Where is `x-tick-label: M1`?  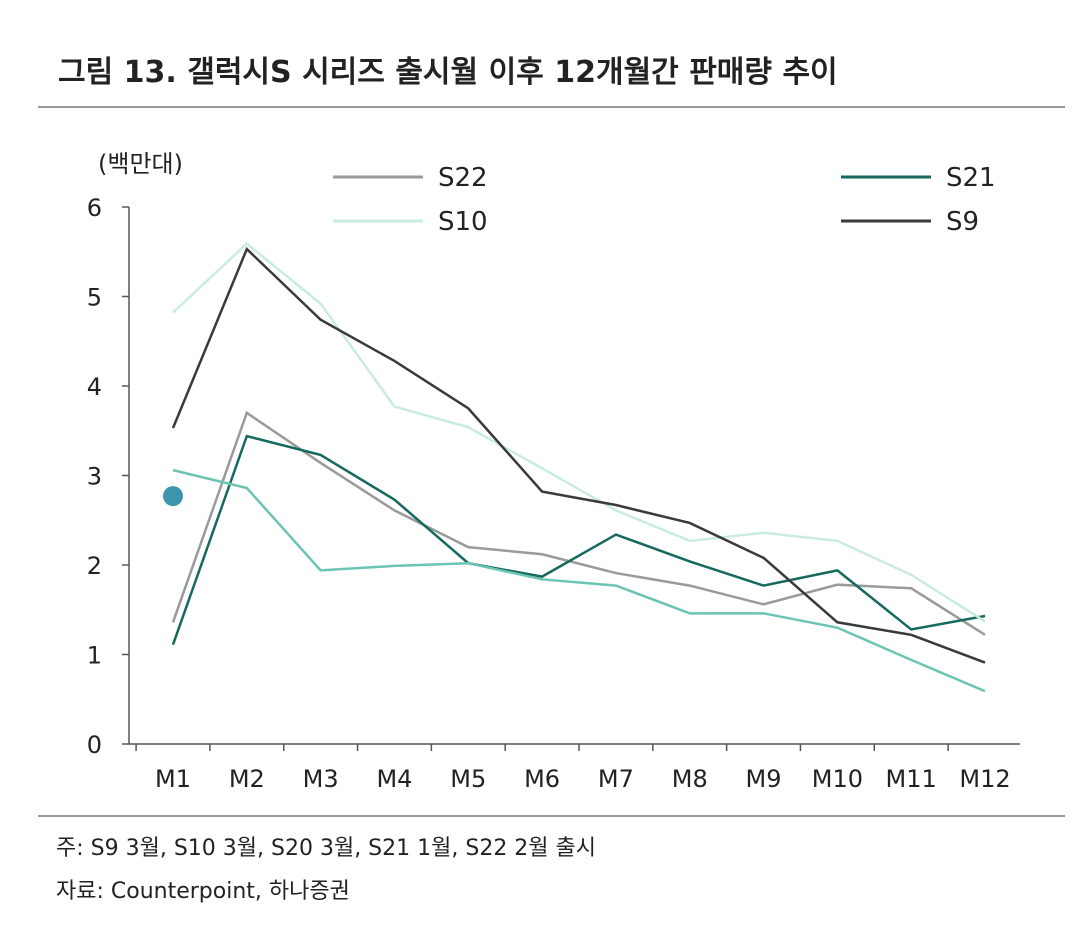
x-tick-label: M1 is located at coordinates (173, 779).